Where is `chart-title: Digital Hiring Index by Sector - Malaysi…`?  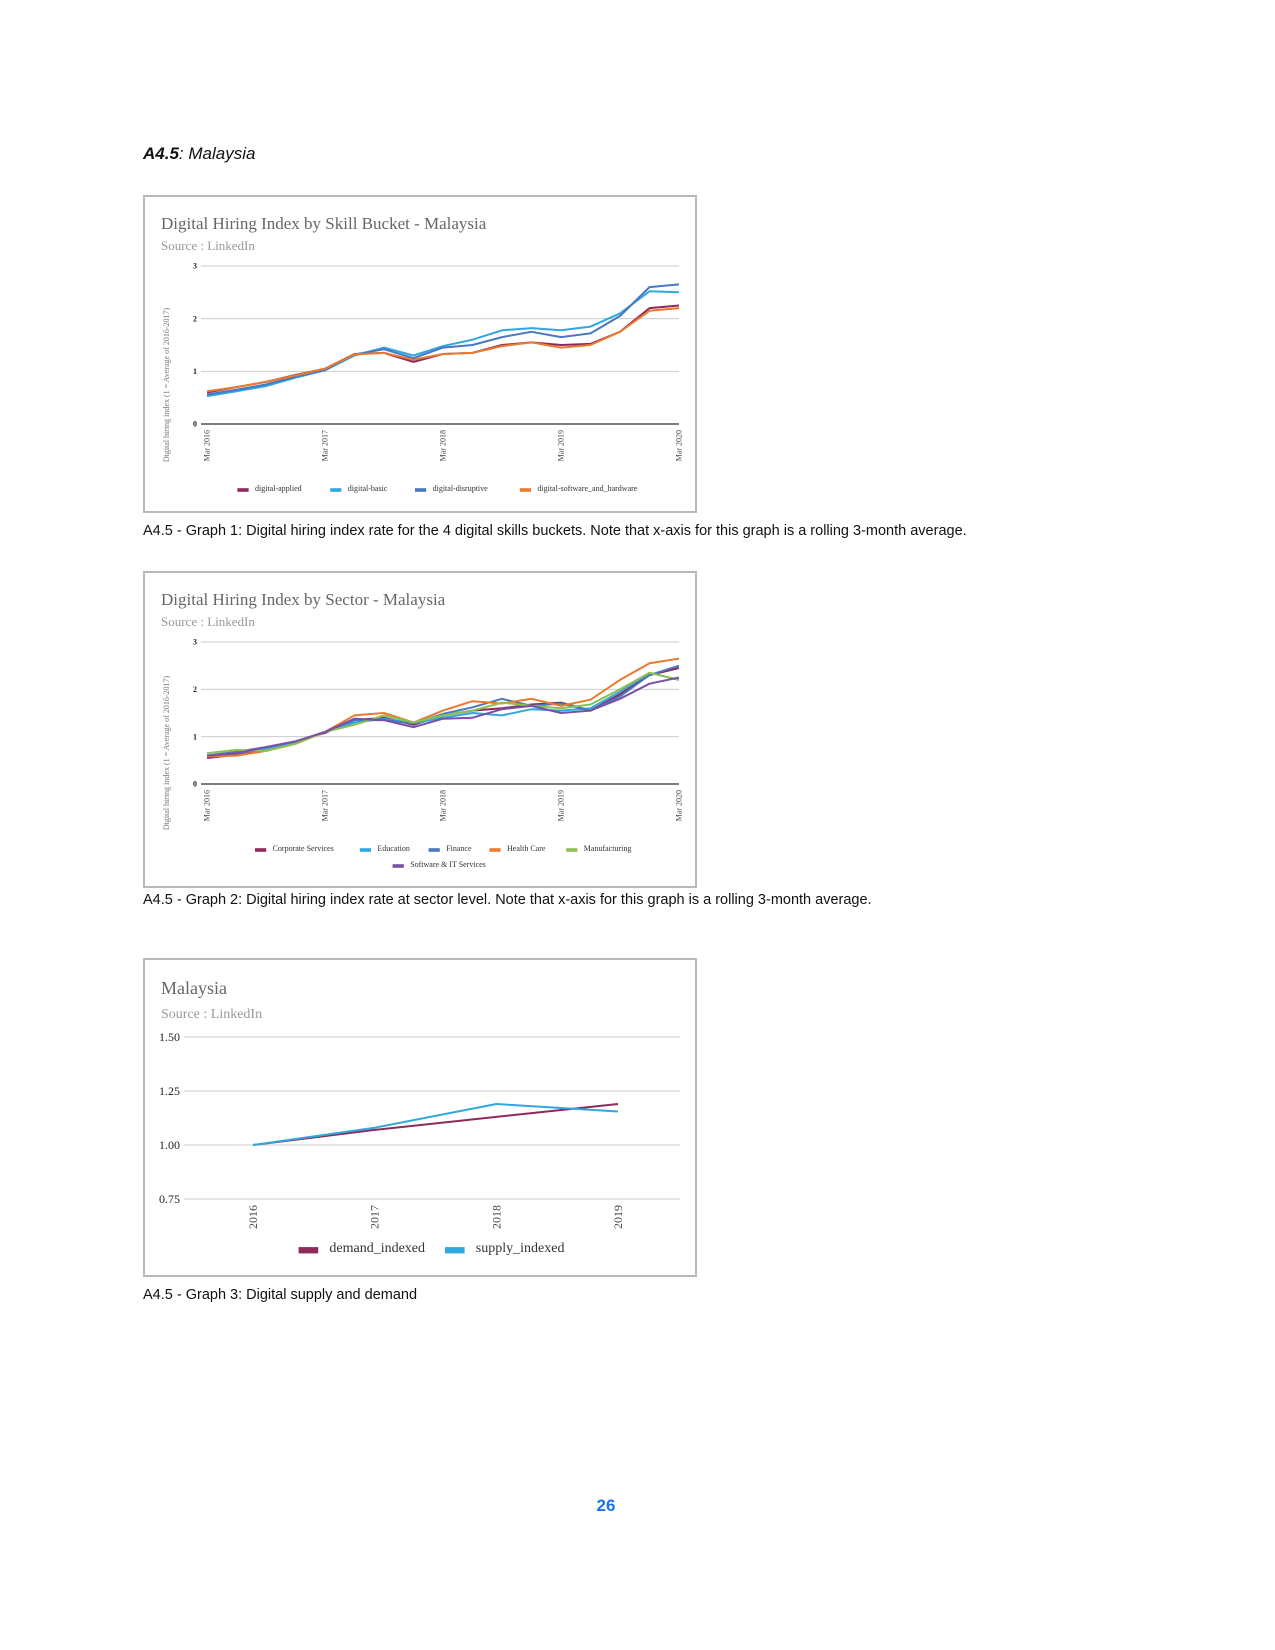
chart-title: Digital Hiring Index by Sector - Malaysi… is located at coordinates (303, 599).